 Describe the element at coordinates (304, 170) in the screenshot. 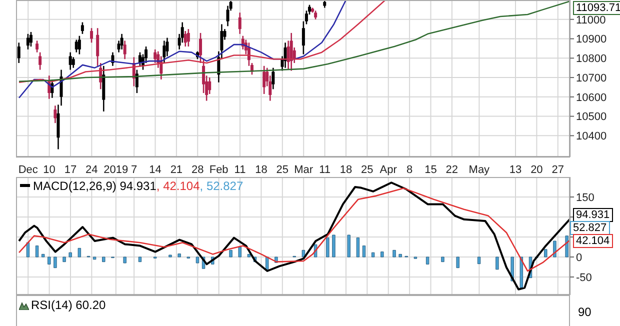

I see `x-tick-label: Mar` at that location.